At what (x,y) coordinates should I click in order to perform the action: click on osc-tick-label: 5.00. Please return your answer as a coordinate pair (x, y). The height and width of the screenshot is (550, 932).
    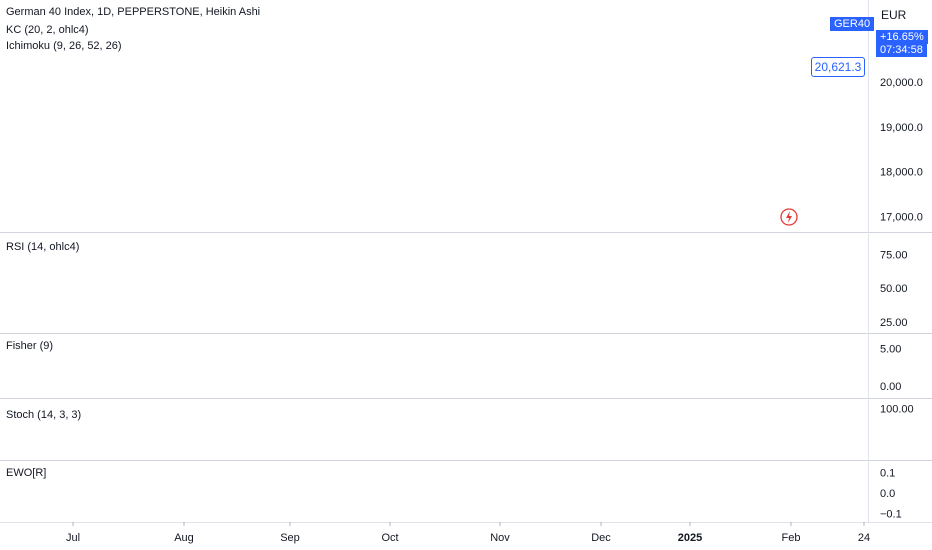
    Looking at the image, I should click on (890, 350).